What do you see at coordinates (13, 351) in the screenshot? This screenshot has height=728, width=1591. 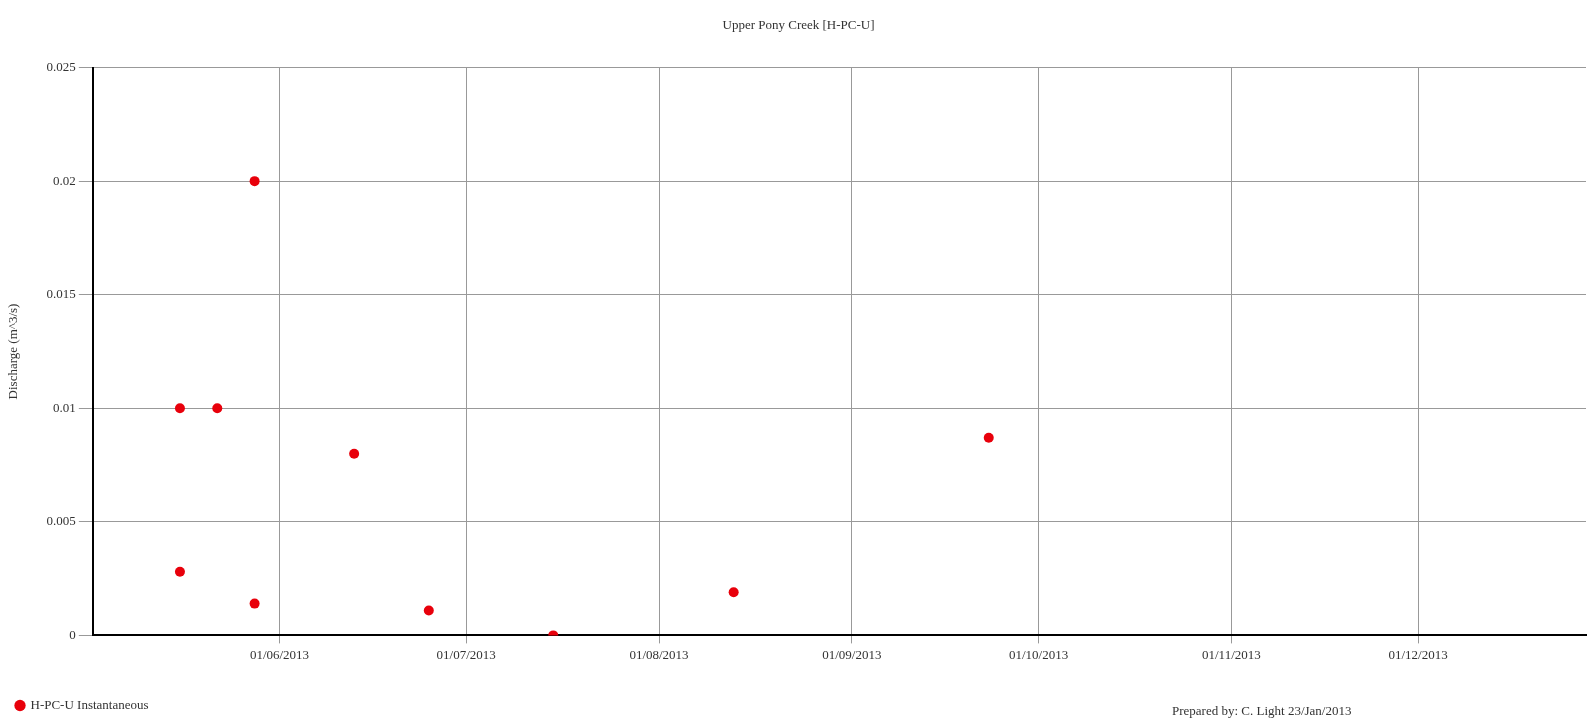 I see `y-axis-title: Discharge (m^3/s)` at bounding box center [13, 351].